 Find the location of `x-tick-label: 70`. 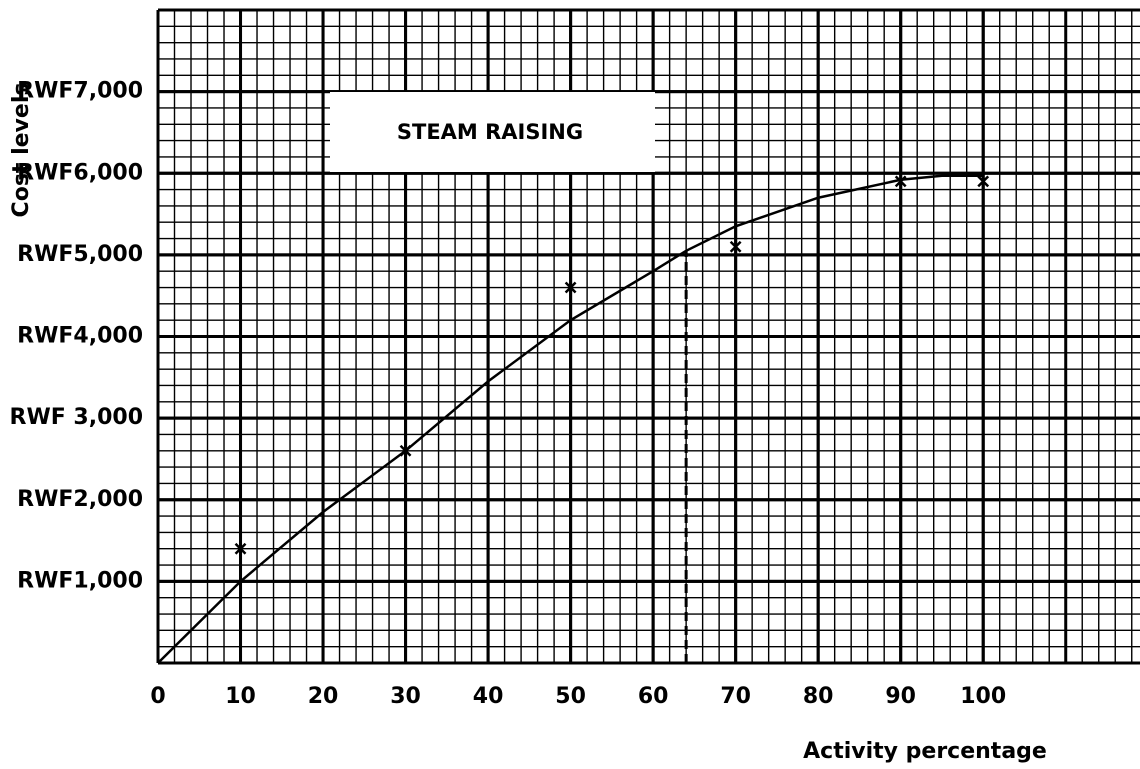

x-tick-label: 70 is located at coordinates (735, 696).